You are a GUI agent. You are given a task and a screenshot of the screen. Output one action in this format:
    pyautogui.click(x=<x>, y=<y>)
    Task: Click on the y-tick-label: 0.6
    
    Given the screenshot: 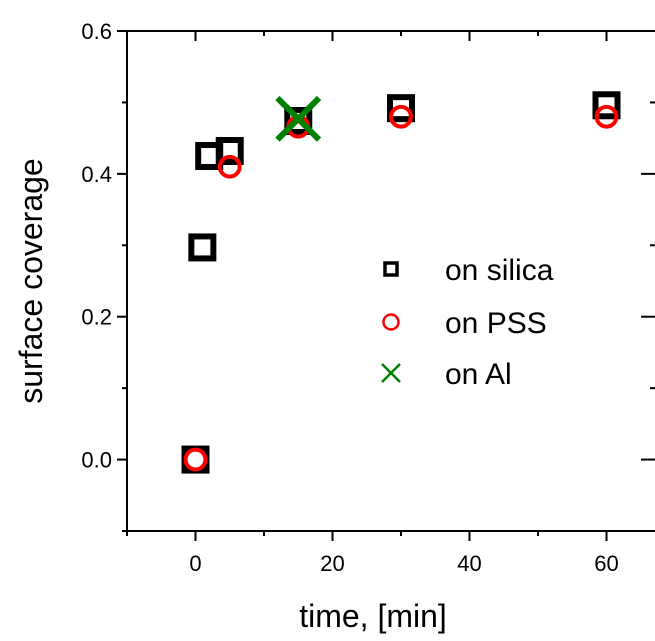 What is the action you would take?
    pyautogui.click(x=96, y=31)
    